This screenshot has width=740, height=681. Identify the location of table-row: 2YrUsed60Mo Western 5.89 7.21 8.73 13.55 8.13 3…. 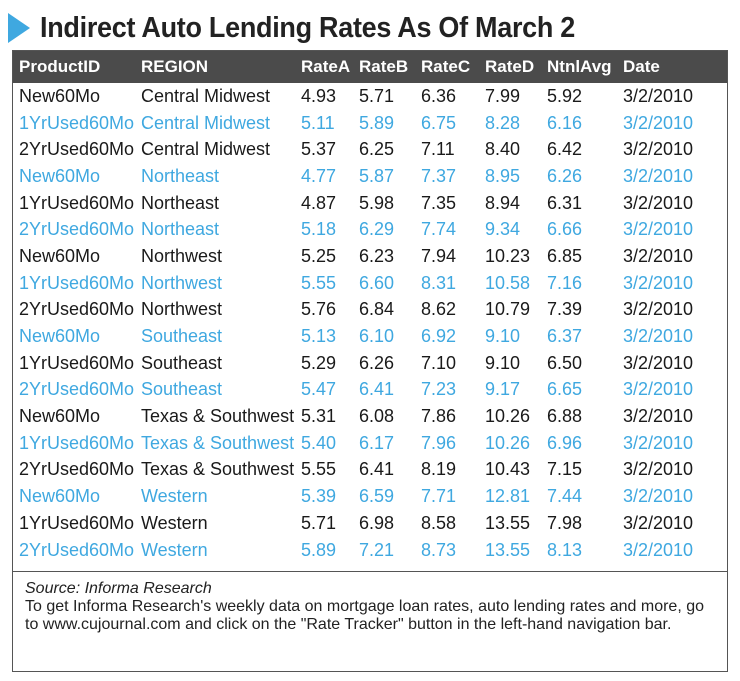
(370, 550).